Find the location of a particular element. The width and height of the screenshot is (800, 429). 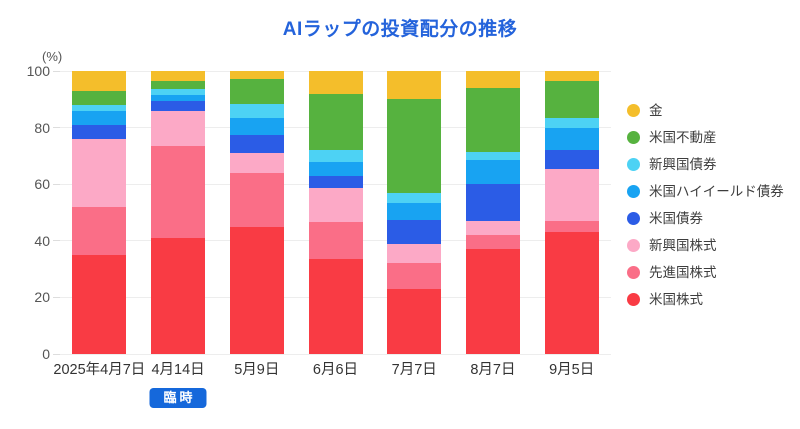

legend-label: 米国債券 is located at coordinates (676, 218).